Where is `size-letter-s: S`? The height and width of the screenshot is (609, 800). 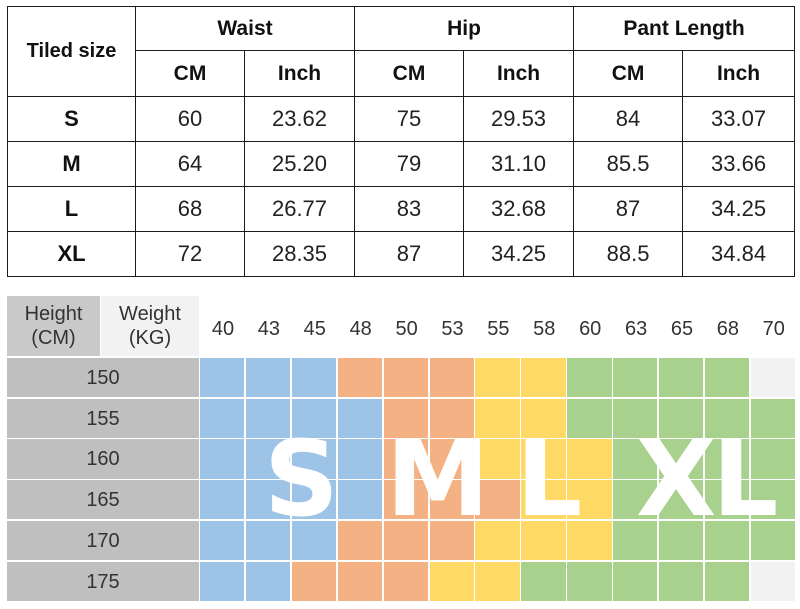 size-letter-s: S is located at coordinates (301, 479).